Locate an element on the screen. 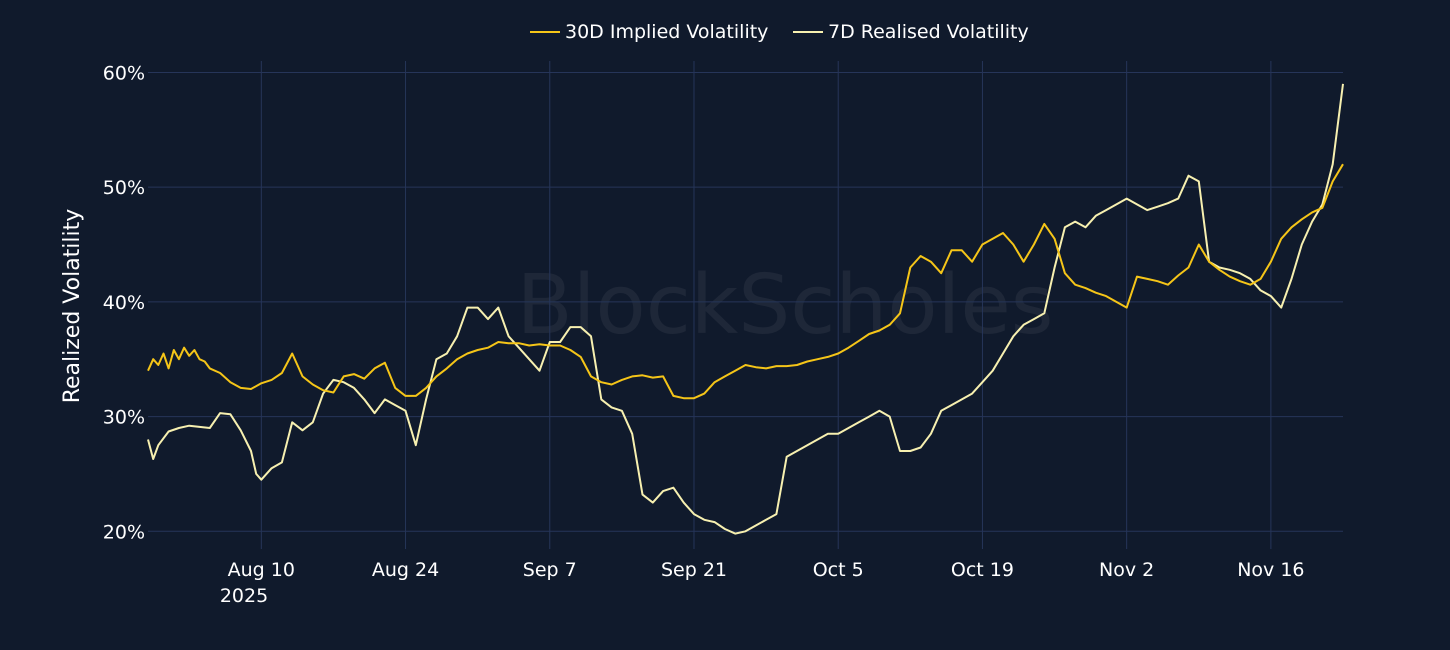 The height and width of the screenshot is (650, 1450). x-tick-label: Sep 7 is located at coordinates (550, 570).